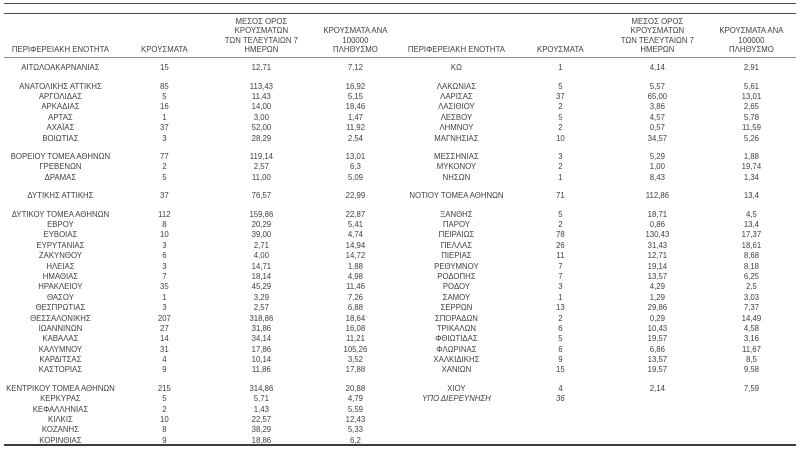  What do you see at coordinates (60, 157) in the screenshot?
I see `region-name: ΒΟΡΕΙΟΥ ΤΟΜΕΑ ΑΘΗΝΩΝ` at bounding box center [60, 157].